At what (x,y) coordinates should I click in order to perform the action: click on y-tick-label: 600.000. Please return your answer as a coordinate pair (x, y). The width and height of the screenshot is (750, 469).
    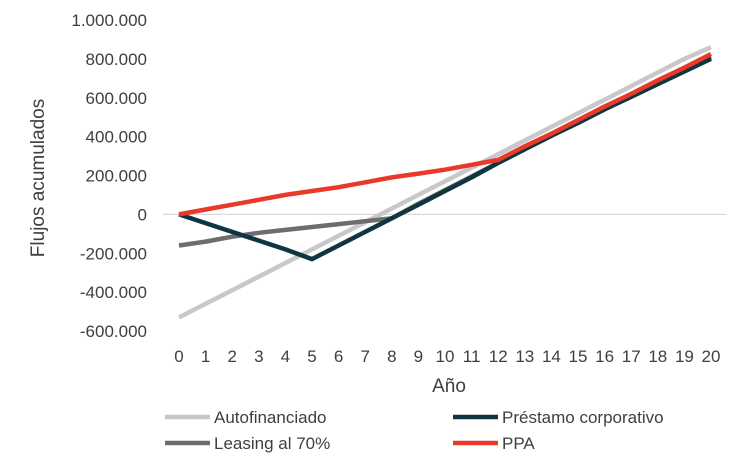
    Looking at the image, I should click on (116, 98).